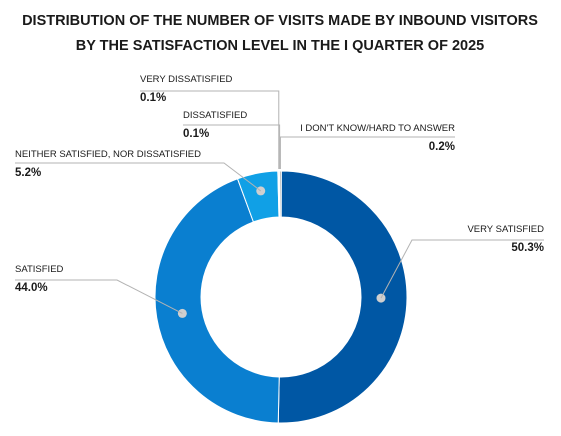 The image size is (561, 436). I want to click on leader-line-i-don-t-know-hard-to-answer, so click(367, 153).